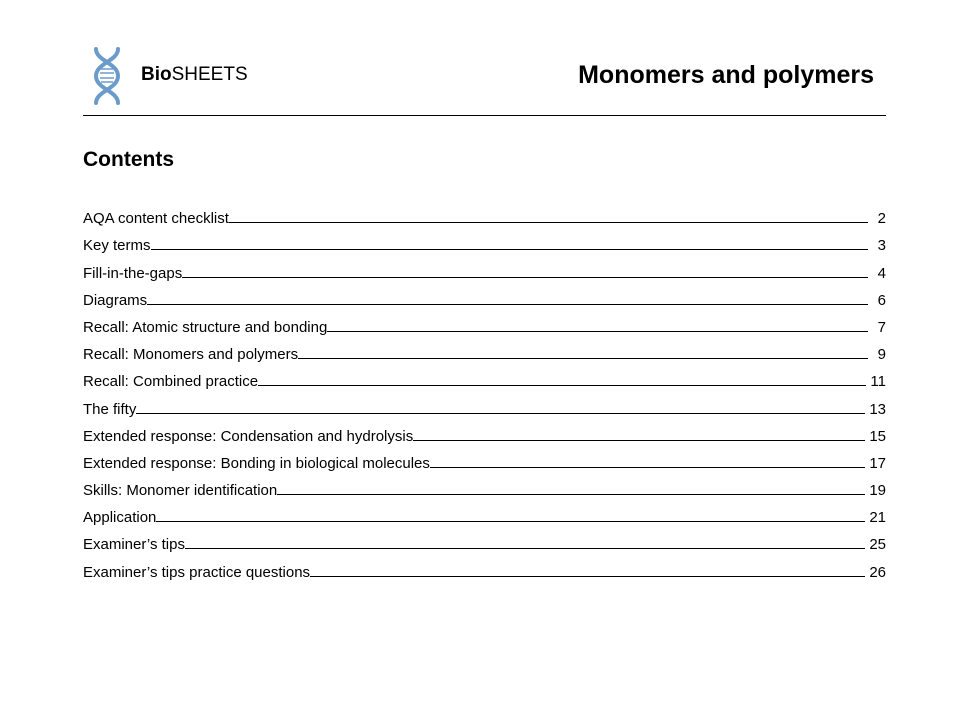  I want to click on toc-entry: Diagrams 6, so click(484, 295).